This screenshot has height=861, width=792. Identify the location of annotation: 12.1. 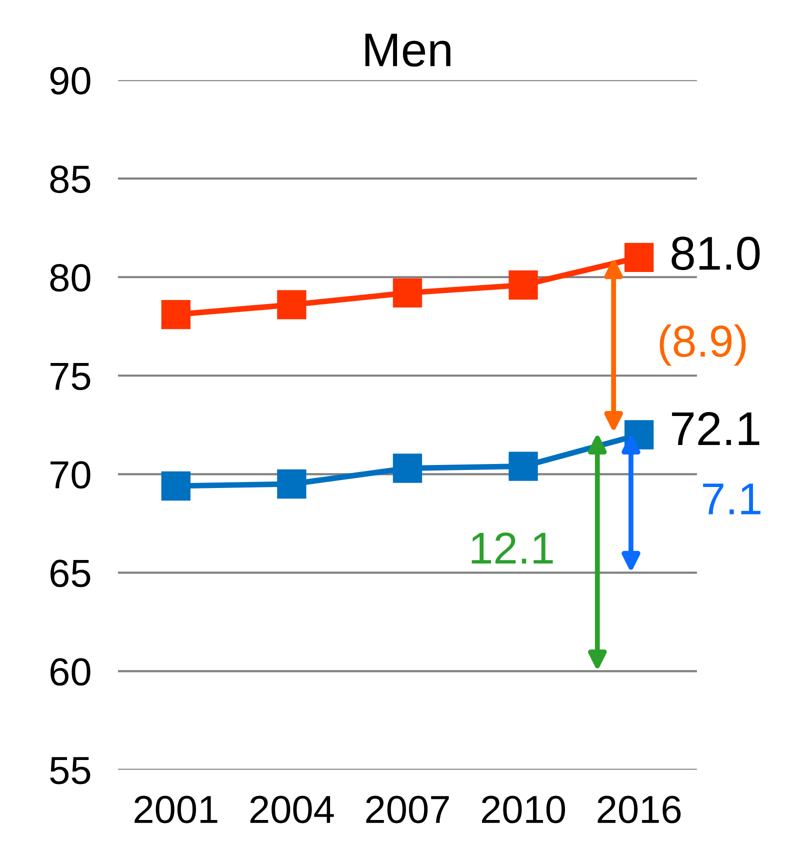
(512, 548).